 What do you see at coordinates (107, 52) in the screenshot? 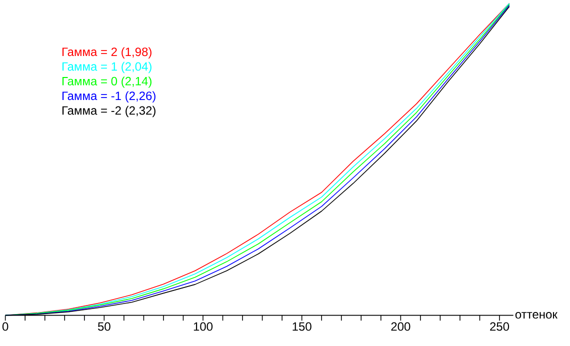
I see `text: Гамма = 2 (1,98)` at bounding box center [107, 52].